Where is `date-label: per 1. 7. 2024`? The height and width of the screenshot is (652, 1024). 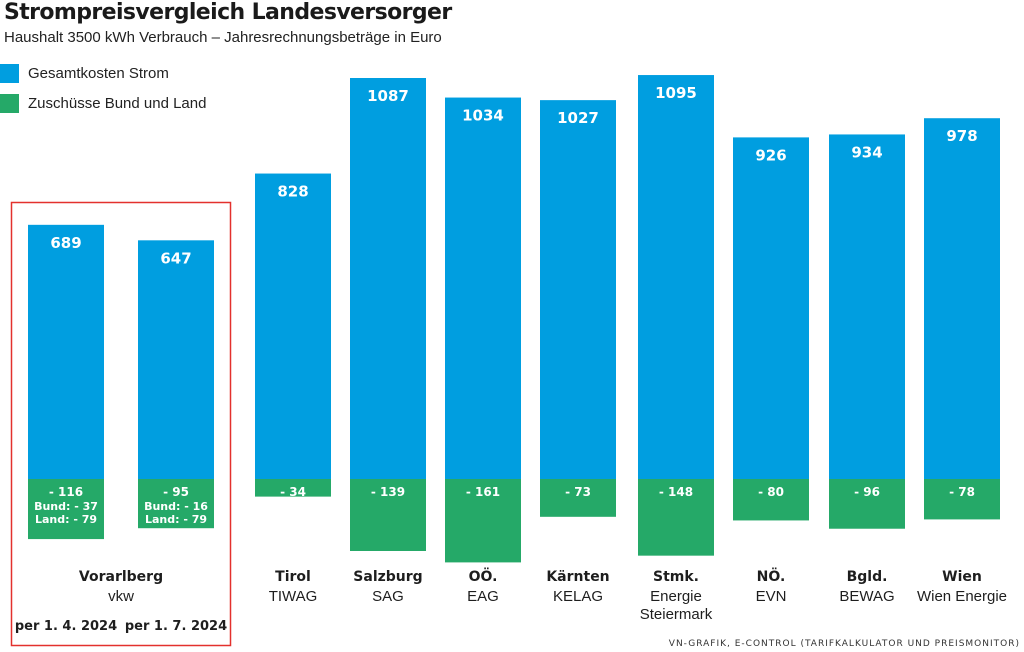
date-label: per 1. 7. 2024 is located at coordinates (176, 626).